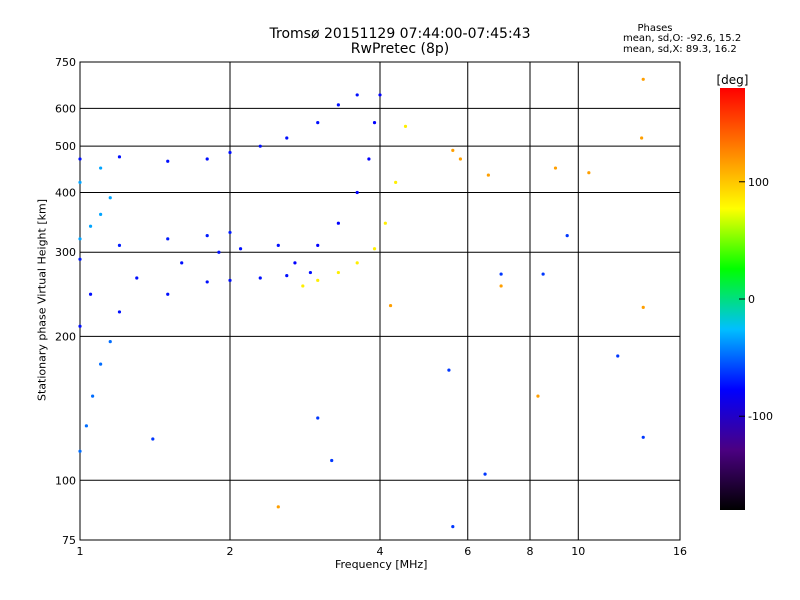 Image resolution: width=800 pixels, height=600 pixels. Describe the element at coordinates (751, 299) in the screenshot. I see `colorbar-tick-label: 0` at that location.